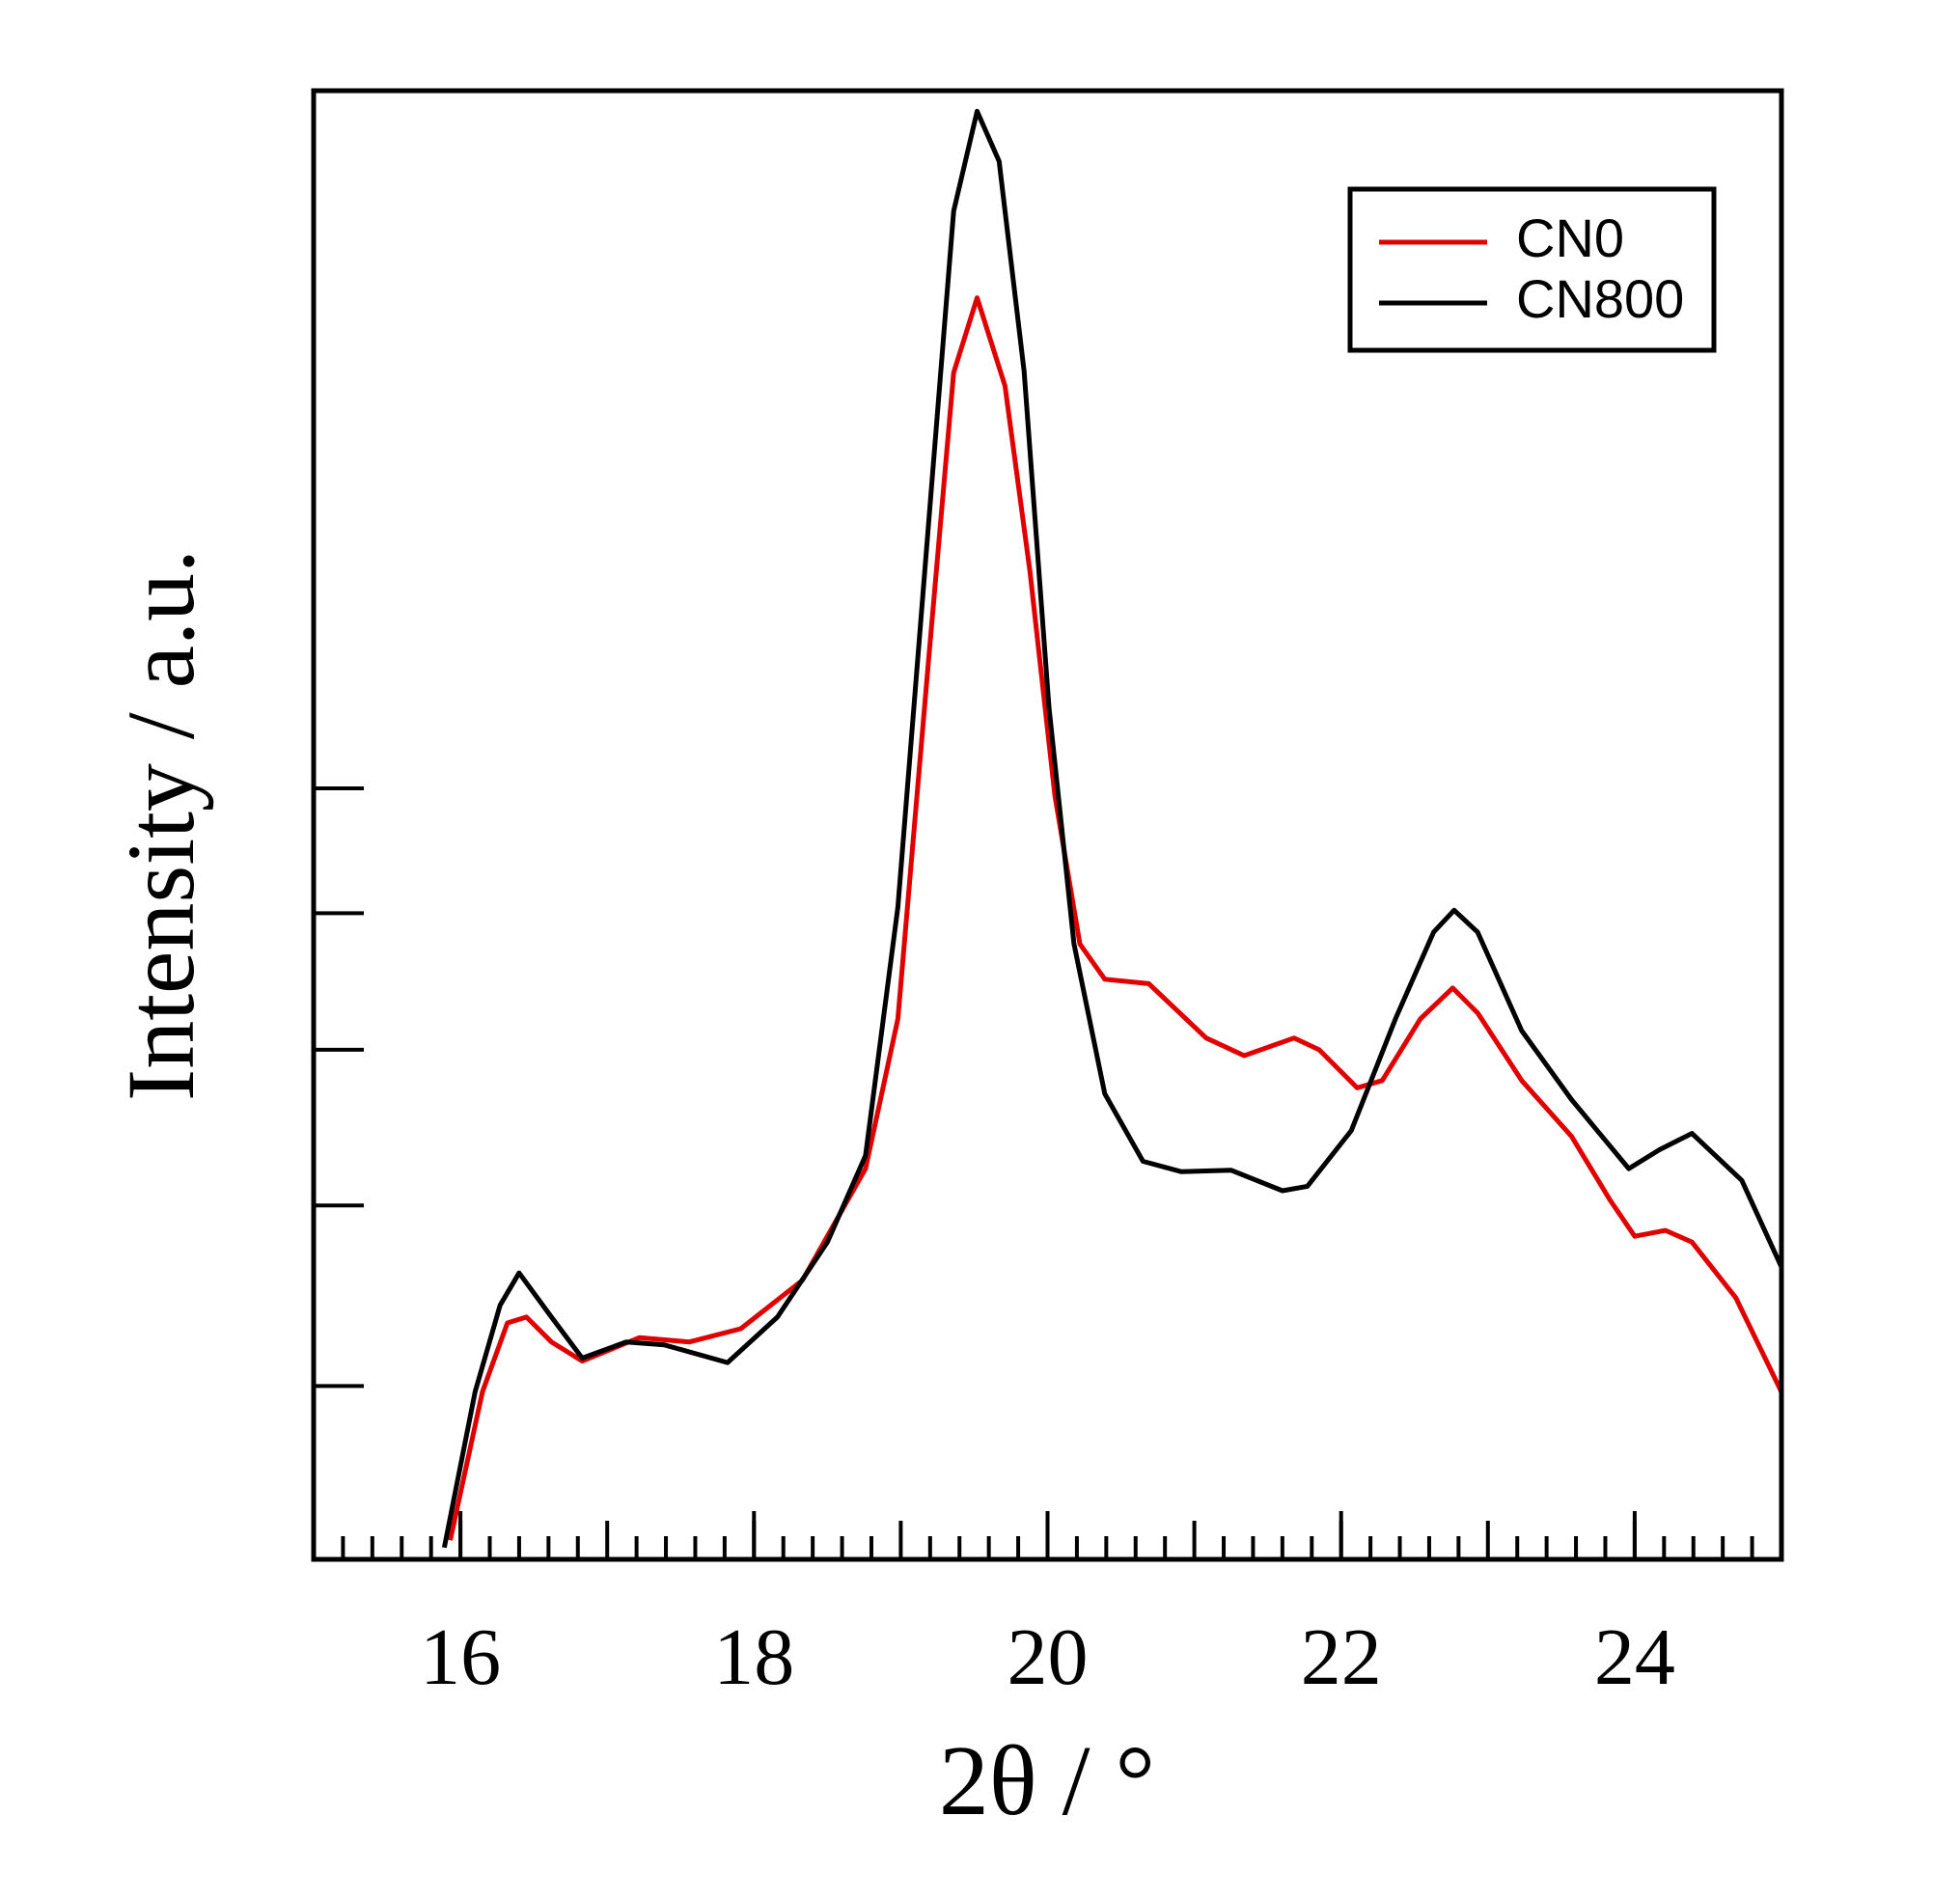 Image resolution: width=1960 pixels, height=1899 pixels. What do you see at coordinates (1048, 1657) in the screenshot?
I see `x-tick-label: 20` at bounding box center [1048, 1657].